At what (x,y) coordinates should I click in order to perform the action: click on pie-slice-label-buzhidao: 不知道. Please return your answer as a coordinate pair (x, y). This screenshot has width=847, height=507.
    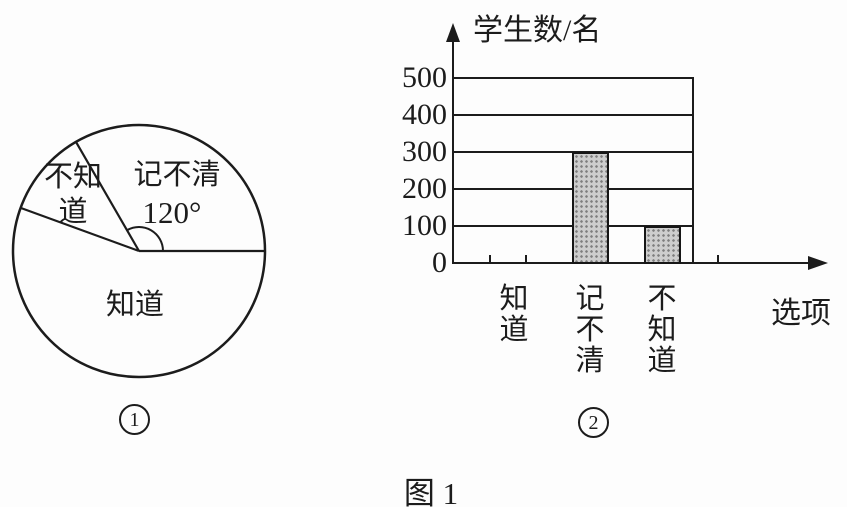
    Looking at the image, I should click on (72, 194).